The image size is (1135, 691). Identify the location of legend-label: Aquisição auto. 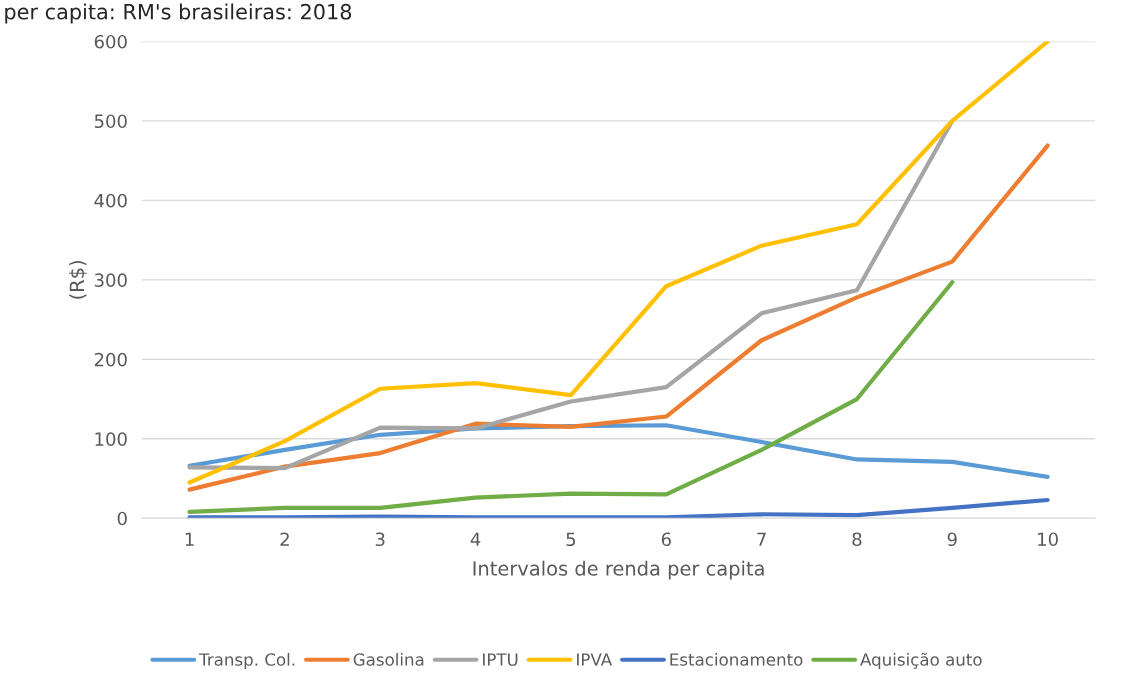
(921, 661).